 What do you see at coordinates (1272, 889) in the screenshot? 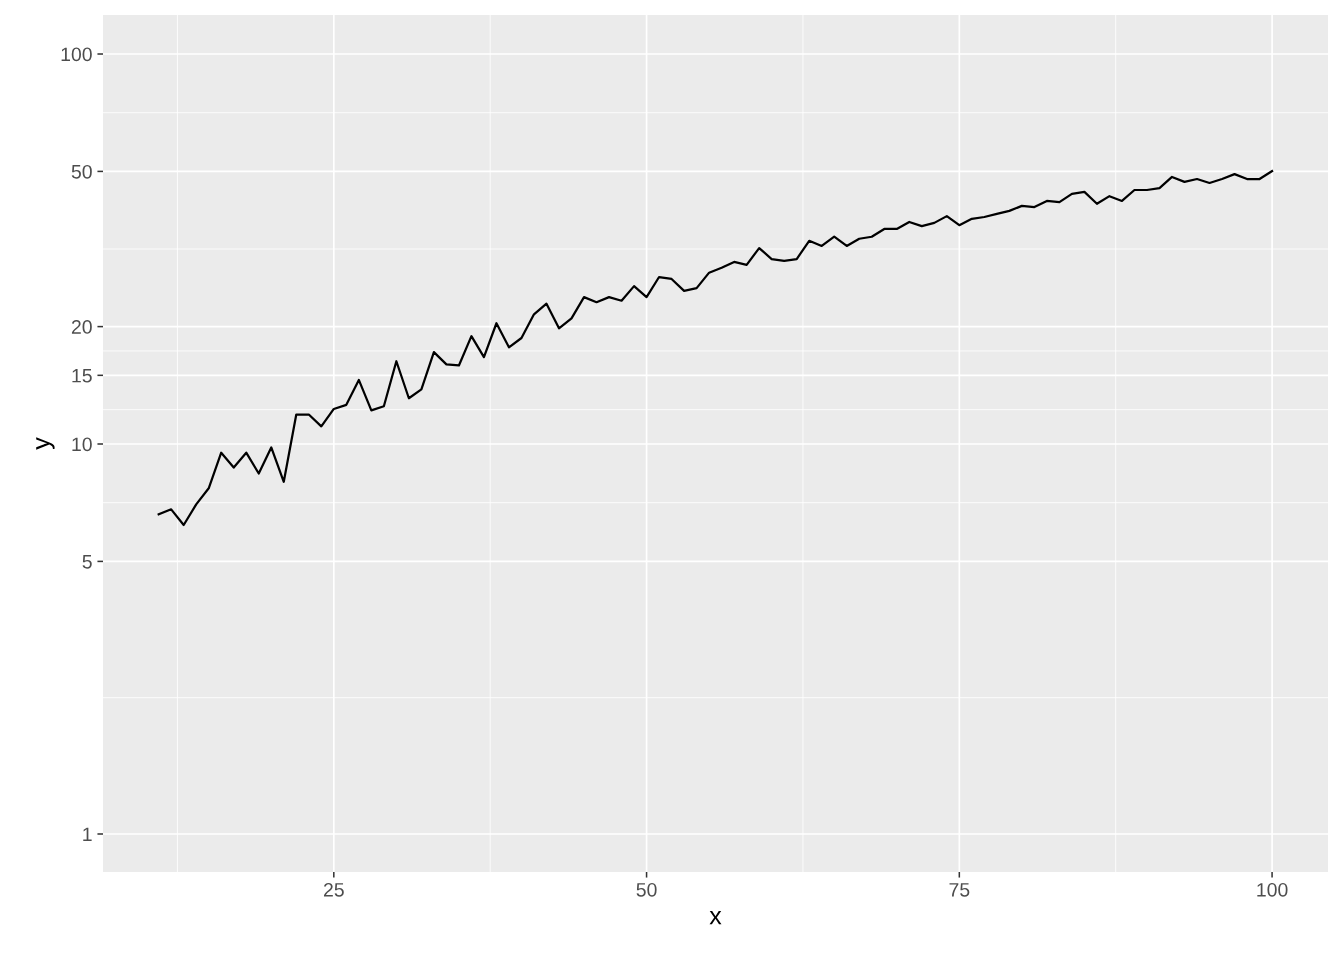
I see `x-tick-label: 100` at bounding box center [1272, 889].